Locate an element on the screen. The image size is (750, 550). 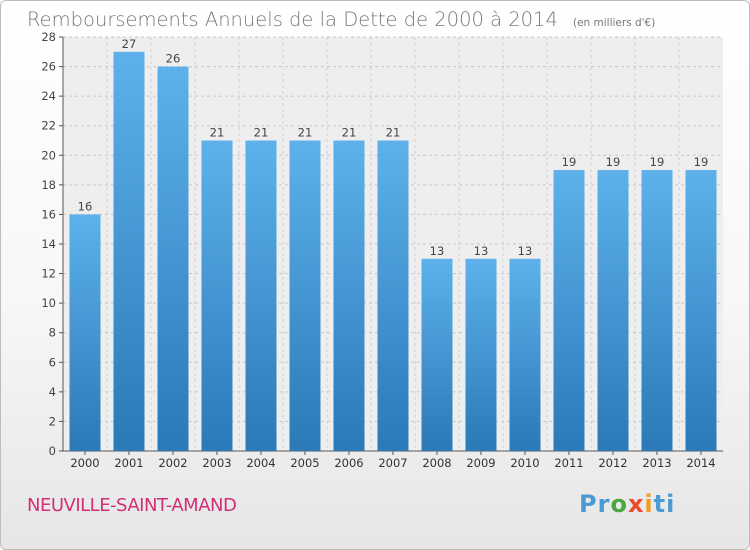
data-label: 26 is located at coordinates (173, 59).